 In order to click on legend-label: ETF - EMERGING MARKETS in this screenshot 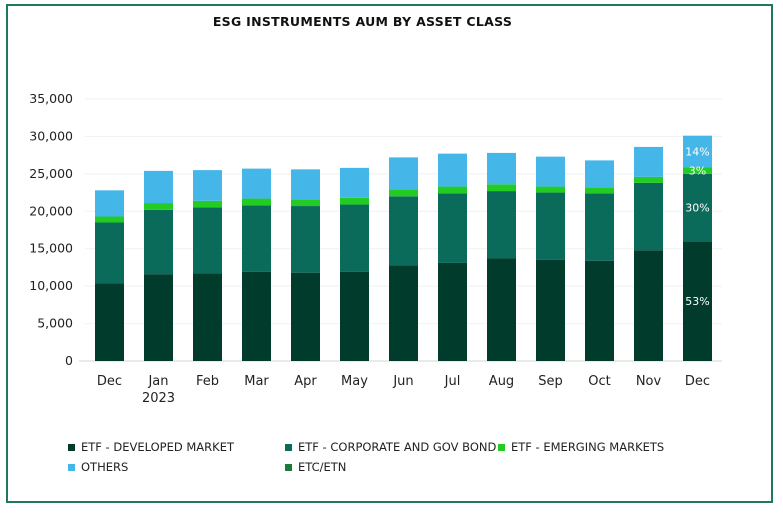, I will do `click(588, 447)`.